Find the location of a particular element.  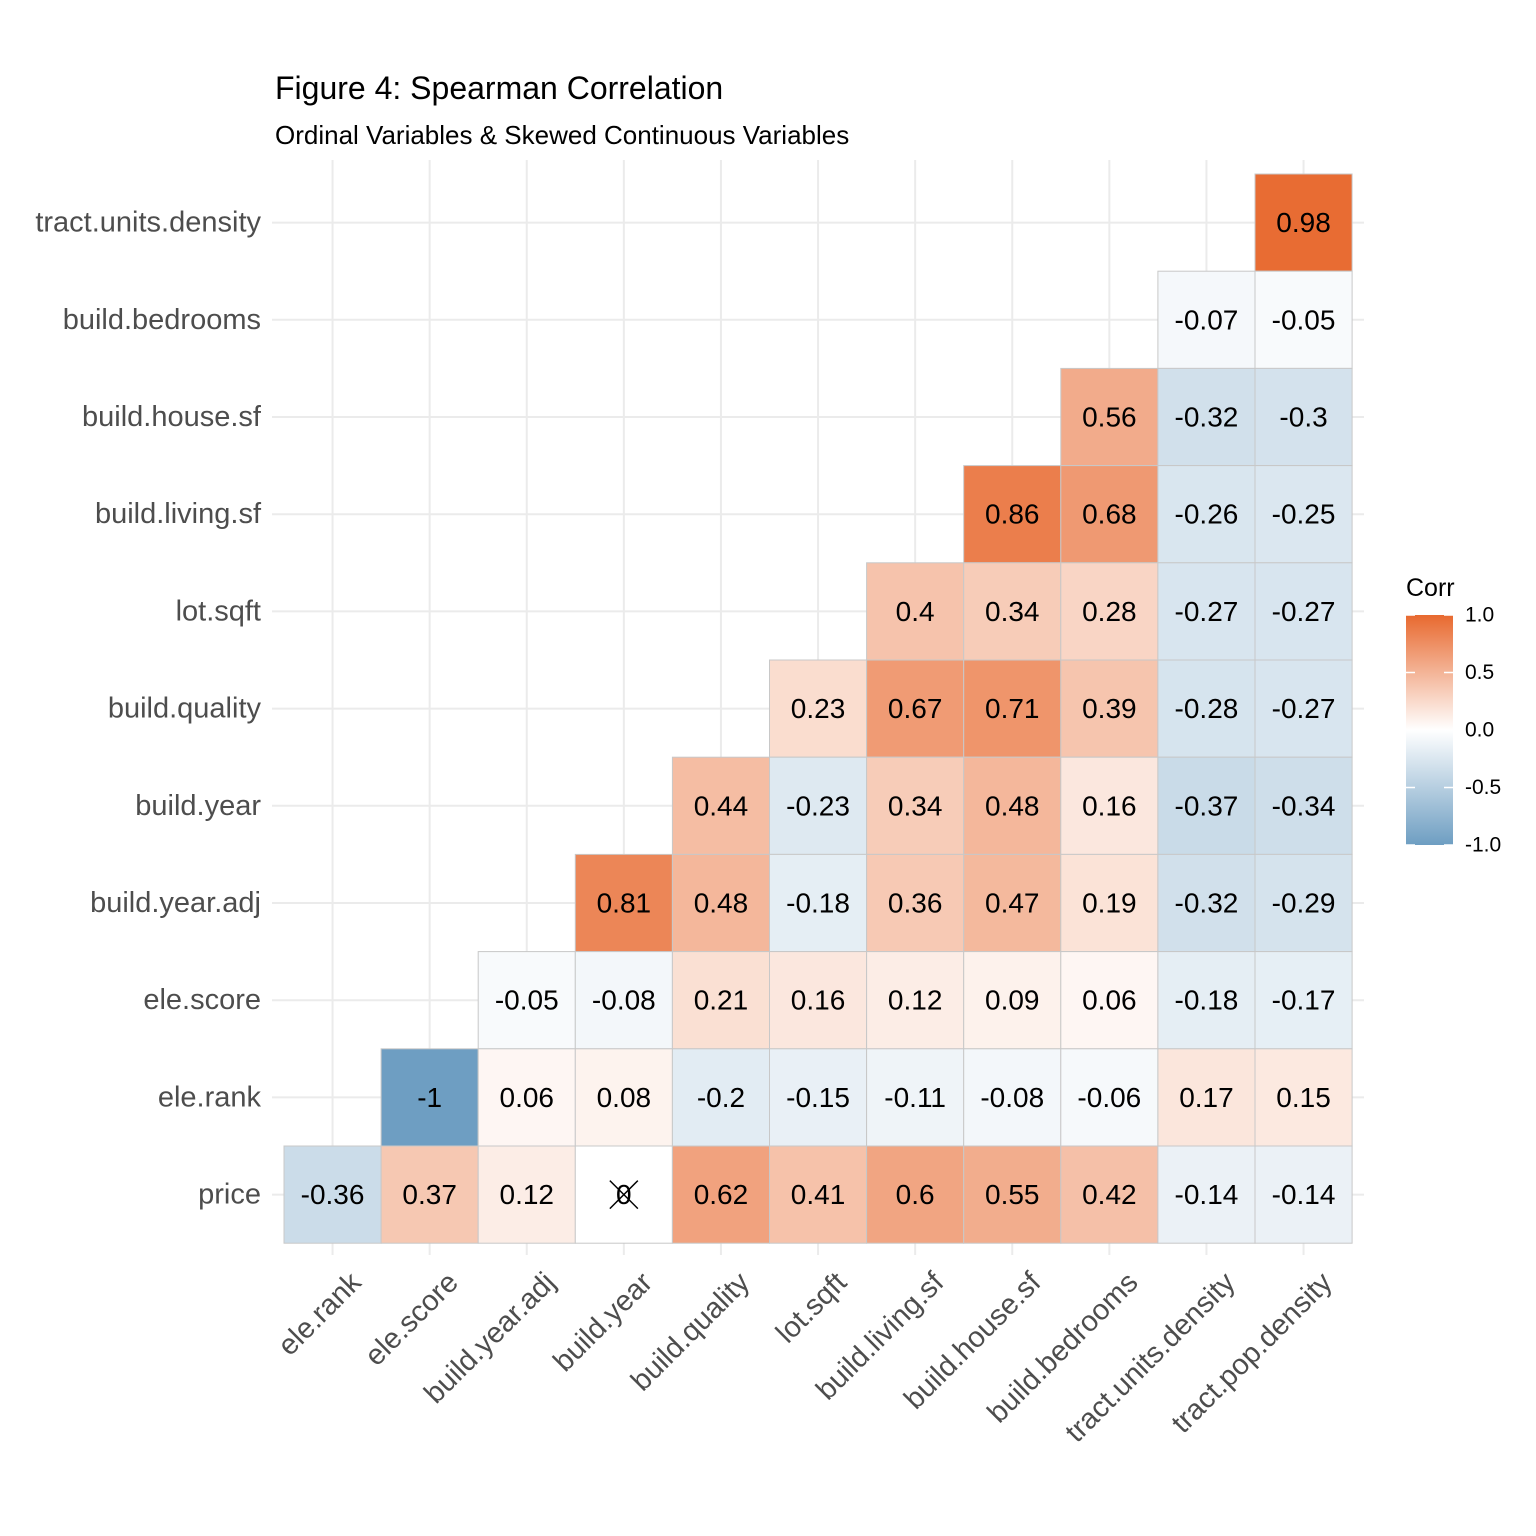

legend-tick-label: 0.5 is located at coordinates (1479, 672).